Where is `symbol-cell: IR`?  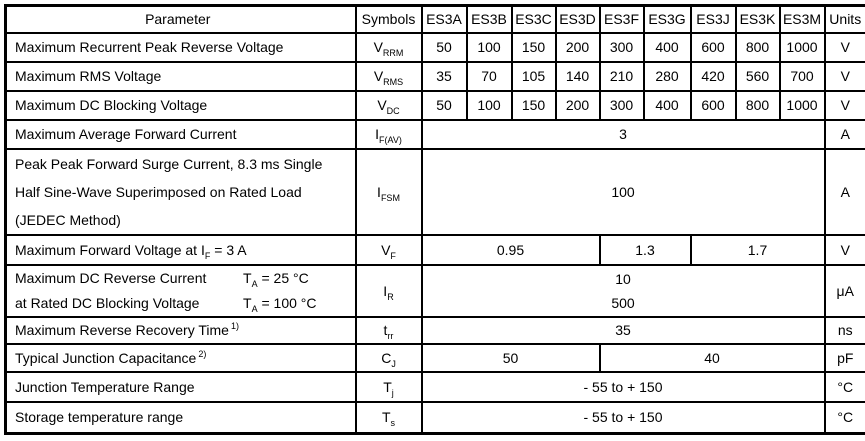 symbol-cell: IR is located at coordinates (389, 291).